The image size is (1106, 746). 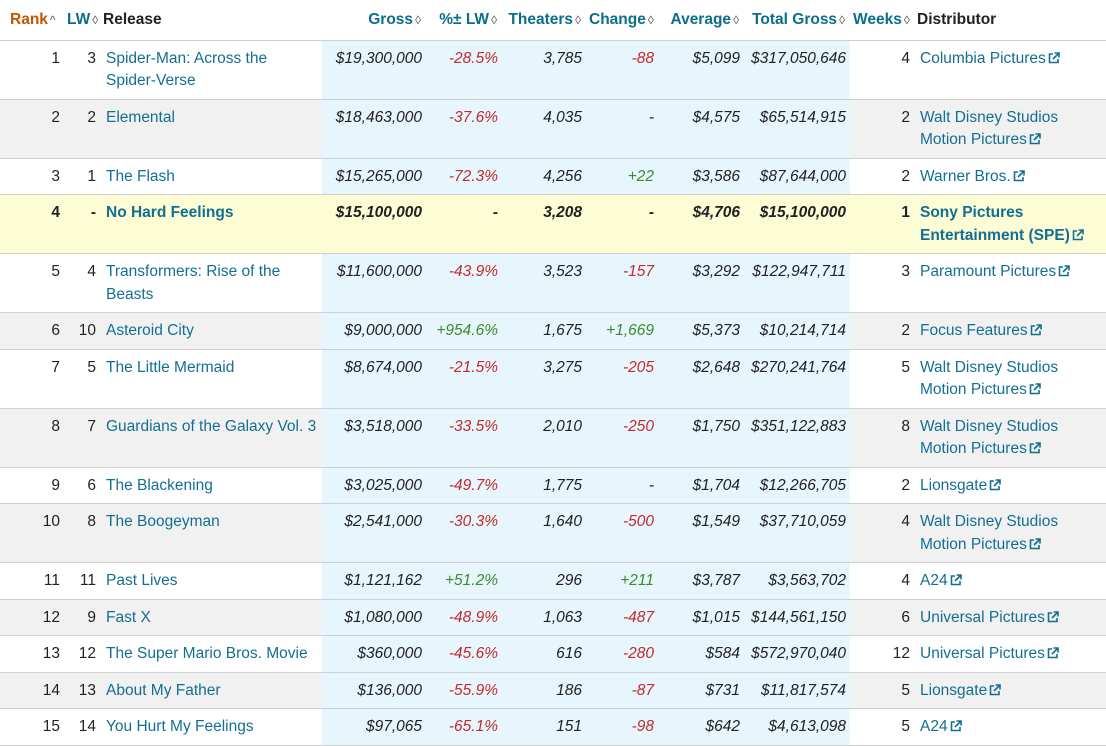 I want to click on distributor-label: Walt Disney Studios Motion Pictures, so click(x=989, y=378).